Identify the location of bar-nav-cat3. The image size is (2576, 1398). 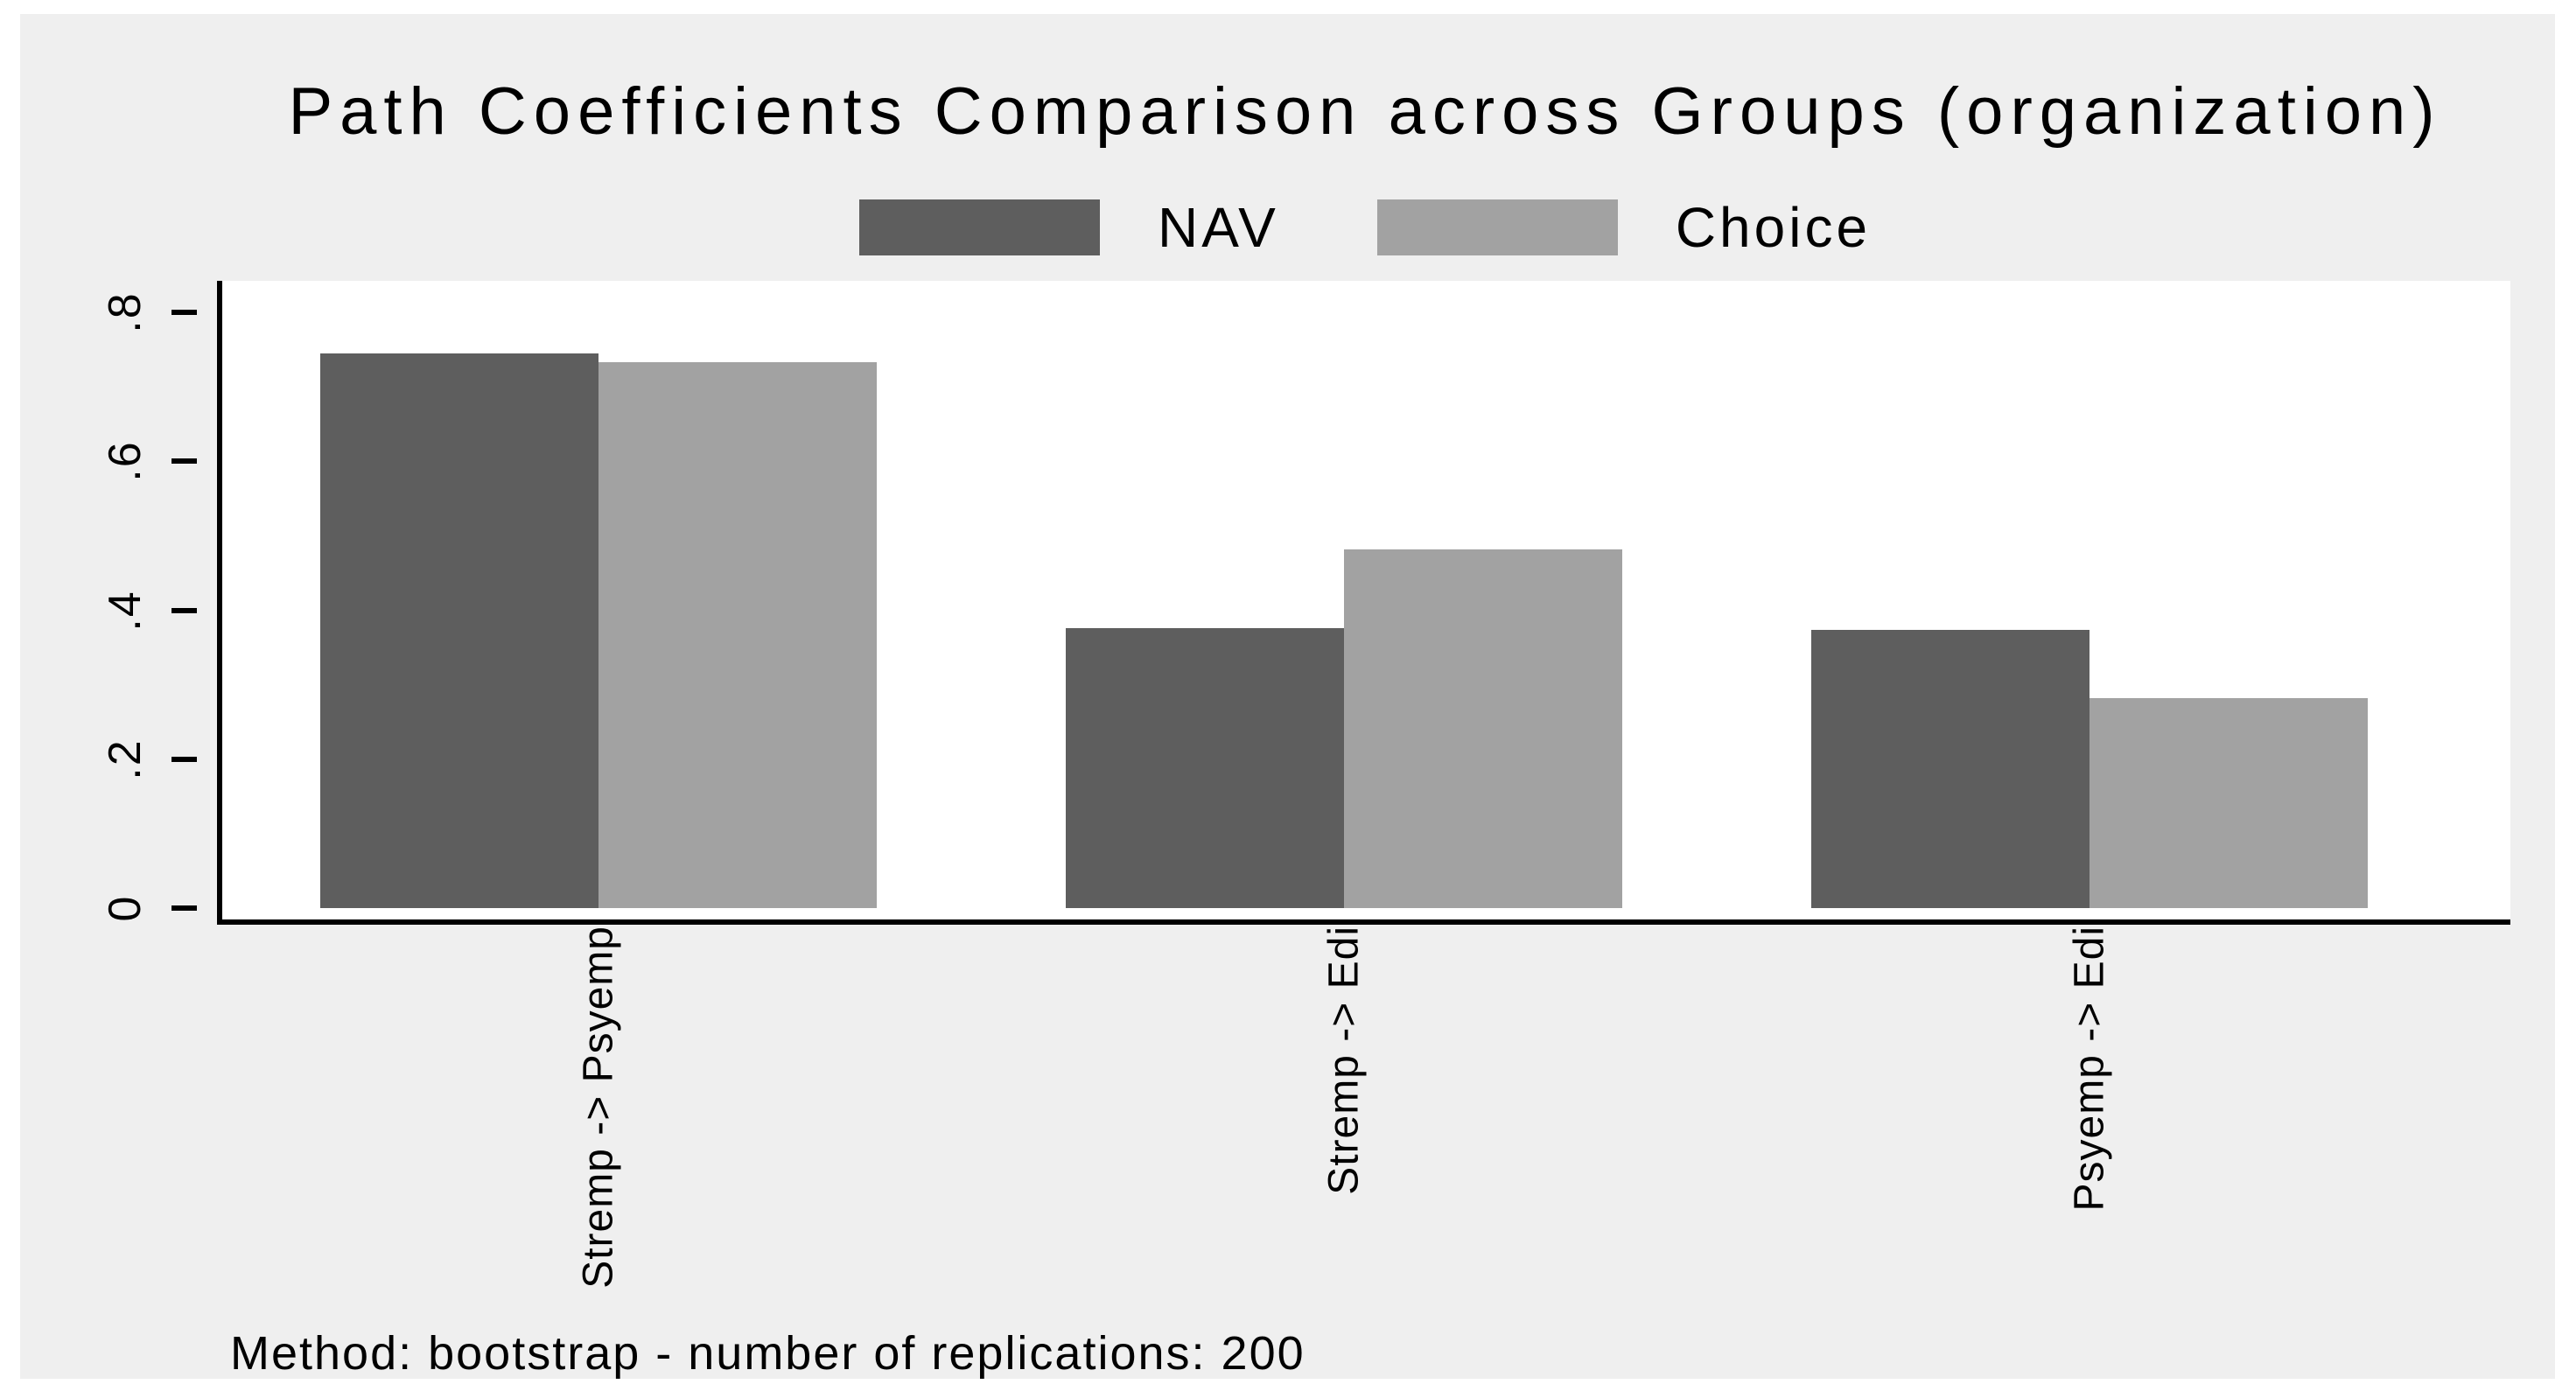
(1950, 769).